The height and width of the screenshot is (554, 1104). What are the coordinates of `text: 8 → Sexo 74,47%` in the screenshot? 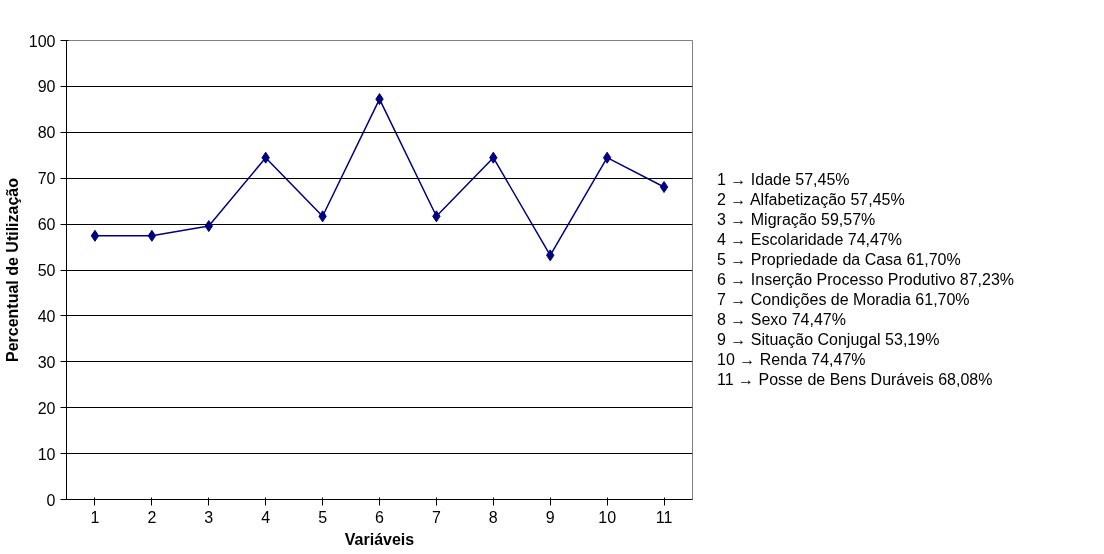 It's located at (782, 320).